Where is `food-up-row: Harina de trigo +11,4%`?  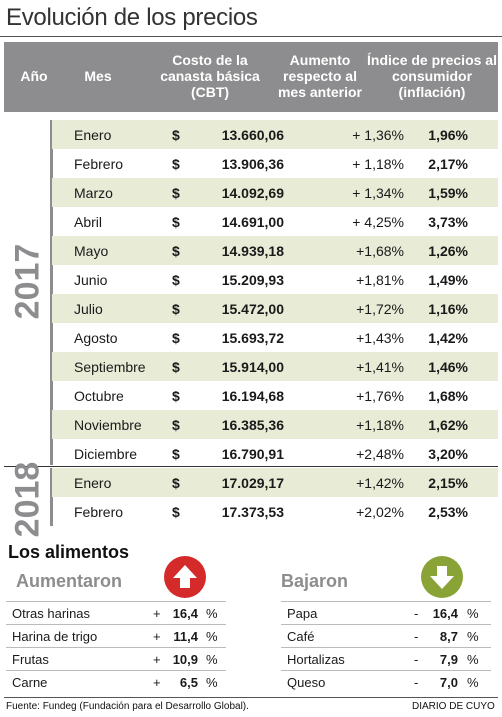 food-up-row: Harina de trigo +11,4% is located at coordinates (116, 635).